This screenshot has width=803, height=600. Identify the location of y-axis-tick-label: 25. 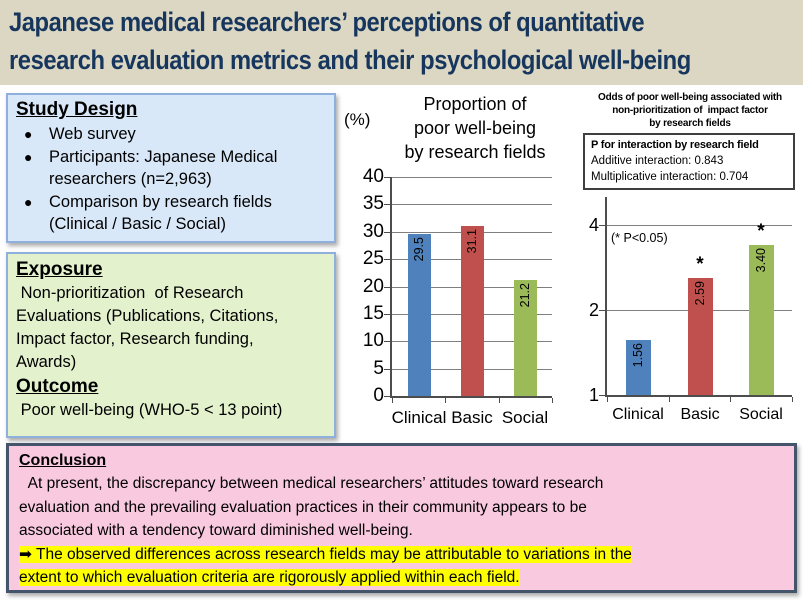
(373, 258).